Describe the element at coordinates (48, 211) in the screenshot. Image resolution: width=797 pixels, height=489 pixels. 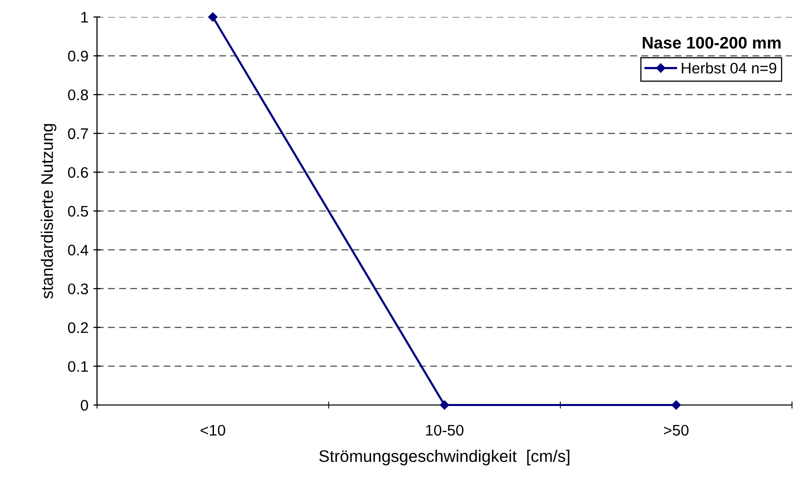
I see `y-axis-title: standardisierte Nutzung` at that location.